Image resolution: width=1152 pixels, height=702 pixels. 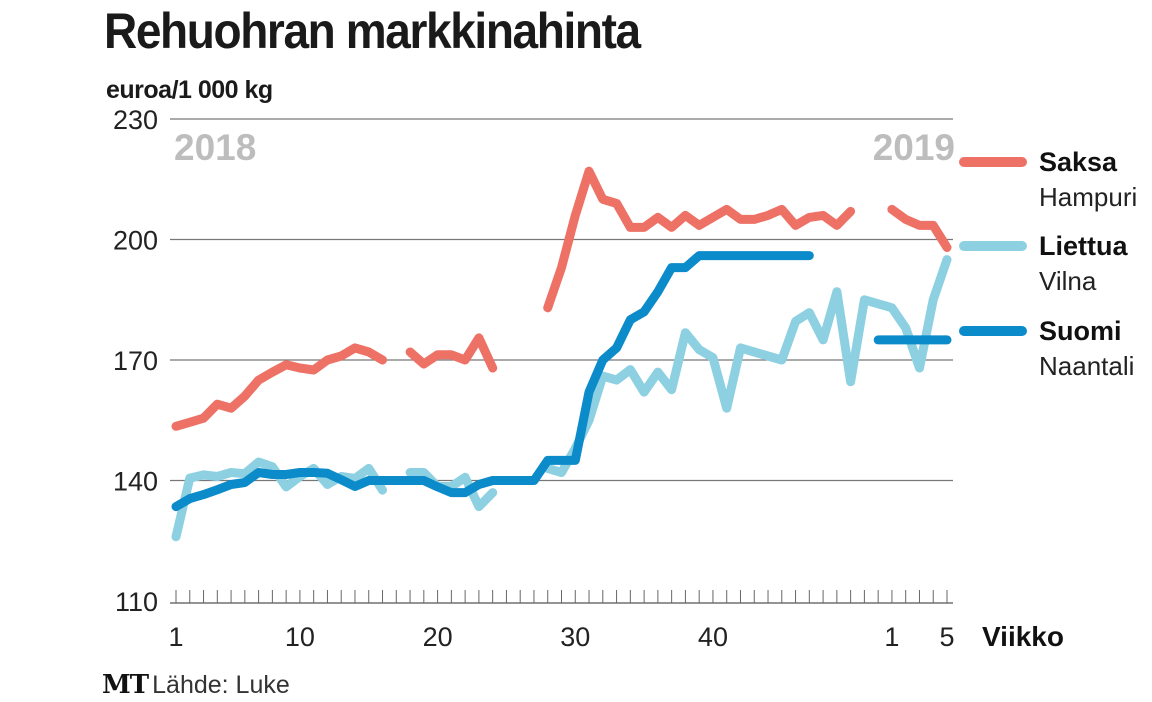 I want to click on x-tick-label: 40, so click(x=713, y=637).